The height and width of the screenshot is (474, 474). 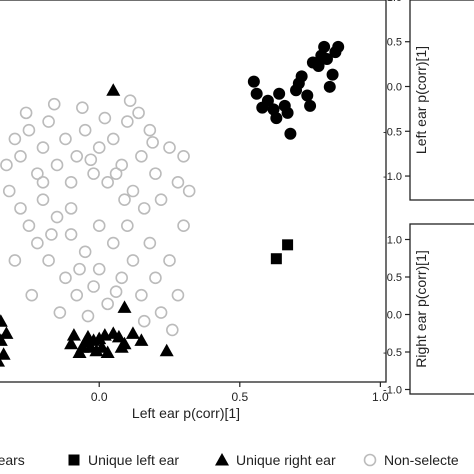 I want to click on legend-label: Unique right ear, so click(x=286, y=460).